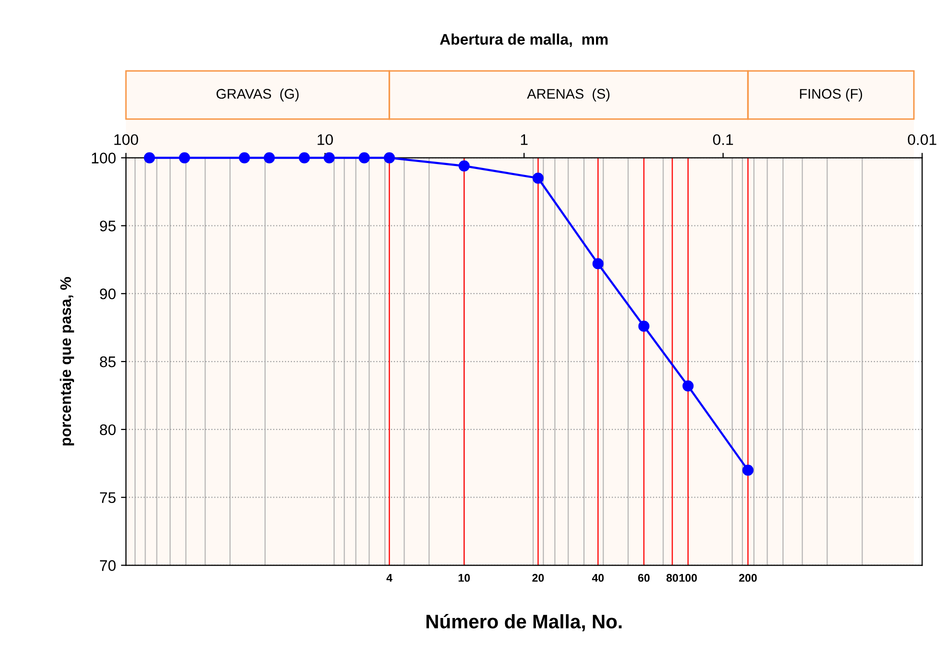  What do you see at coordinates (524, 623) in the screenshot?
I see `text: Número de Malla, No.` at bounding box center [524, 623].